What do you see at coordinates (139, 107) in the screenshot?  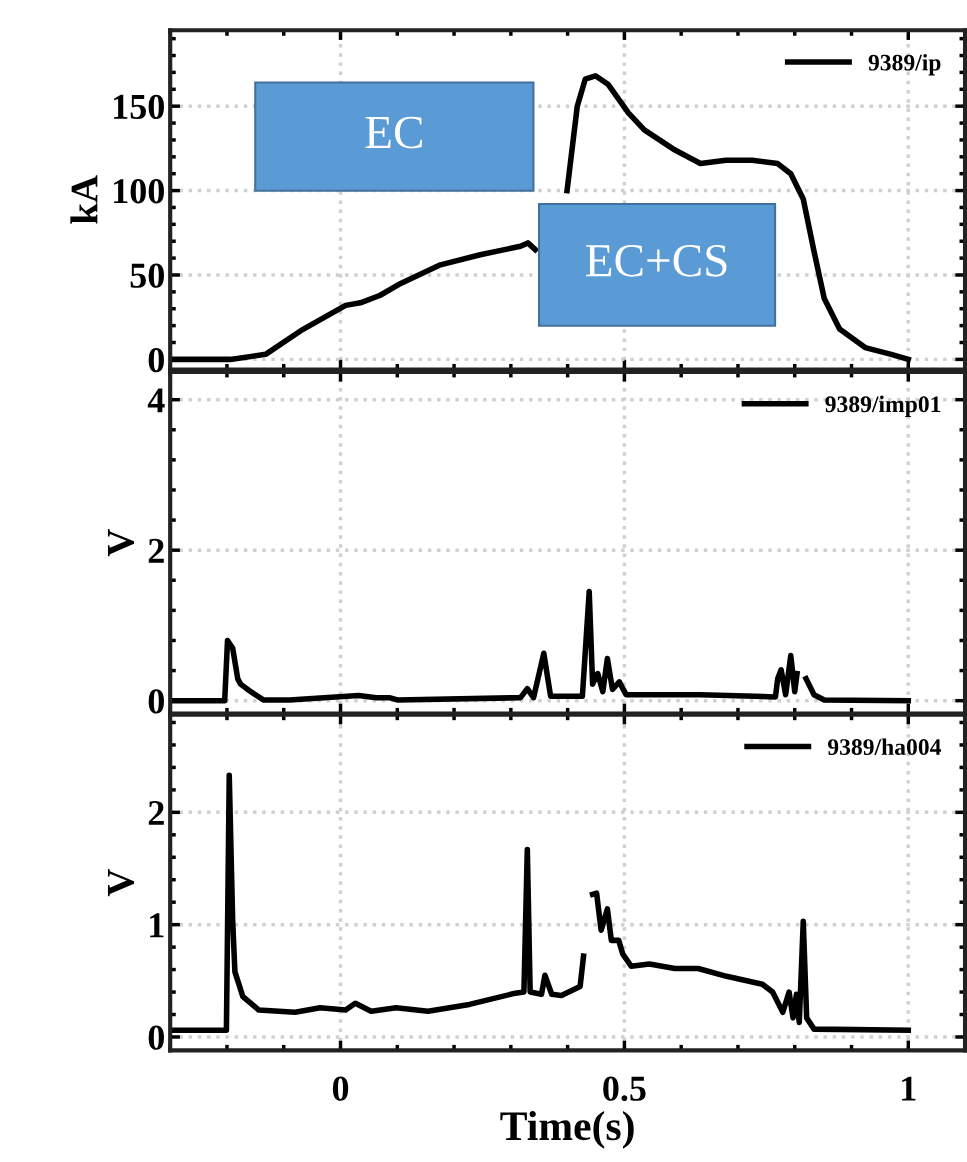 I see `y-tick-label: 150` at bounding box center [139, 107].